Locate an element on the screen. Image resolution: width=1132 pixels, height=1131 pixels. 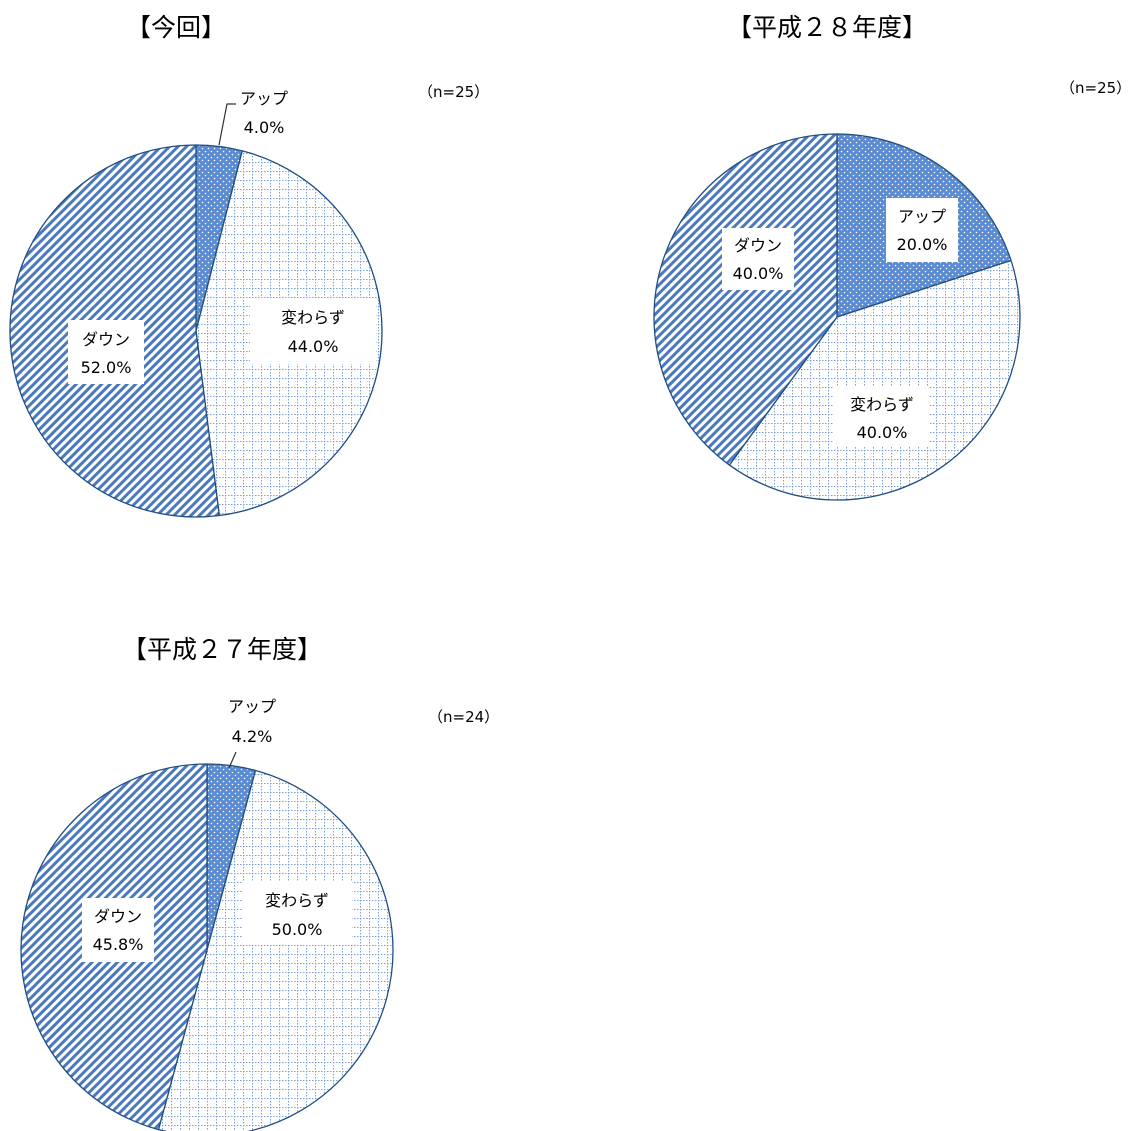
pie-slice-down is located at coordinates (745, 299).